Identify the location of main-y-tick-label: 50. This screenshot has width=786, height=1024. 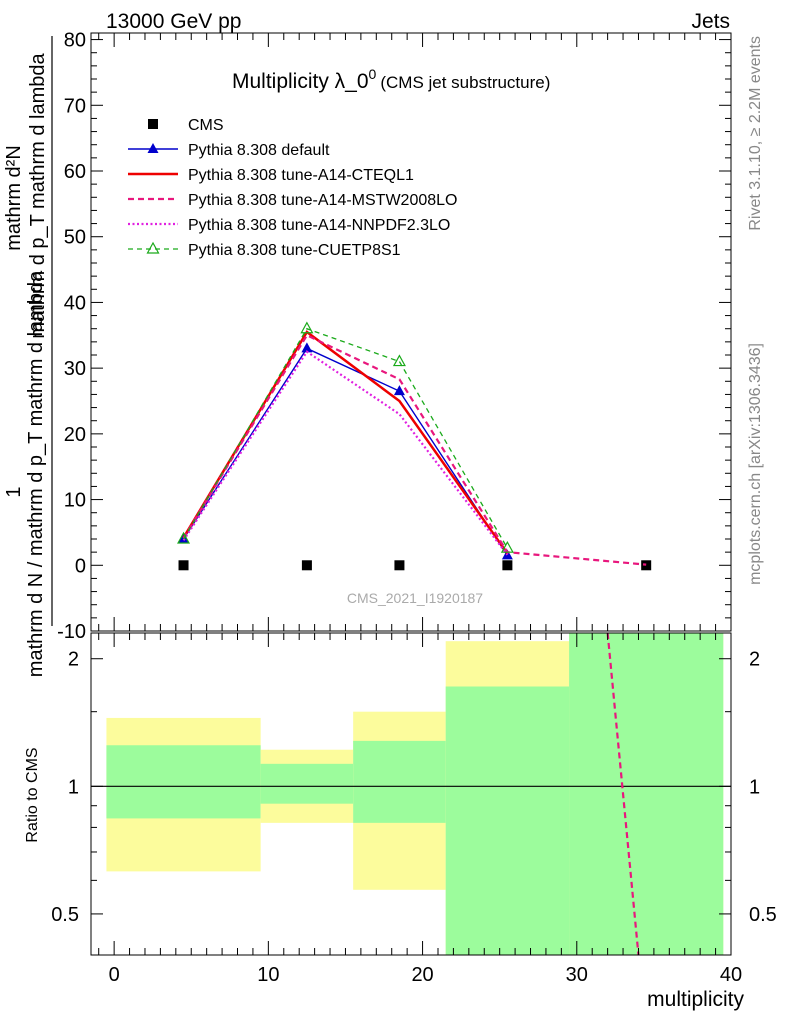
(75, 238).